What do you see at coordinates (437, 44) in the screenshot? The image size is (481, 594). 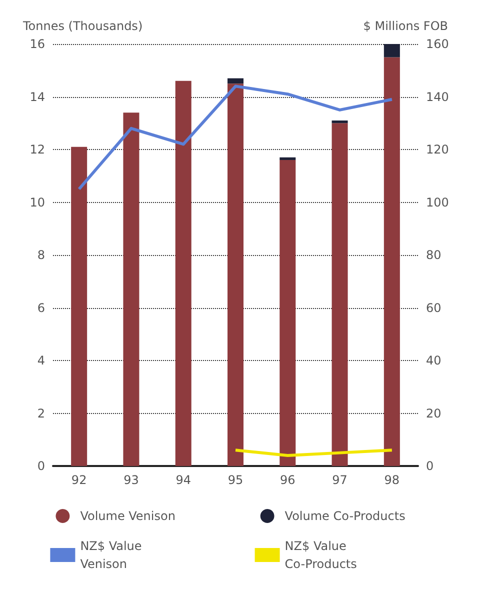 I see `y2-tick-label: 160` at bounding box center [437, 44].